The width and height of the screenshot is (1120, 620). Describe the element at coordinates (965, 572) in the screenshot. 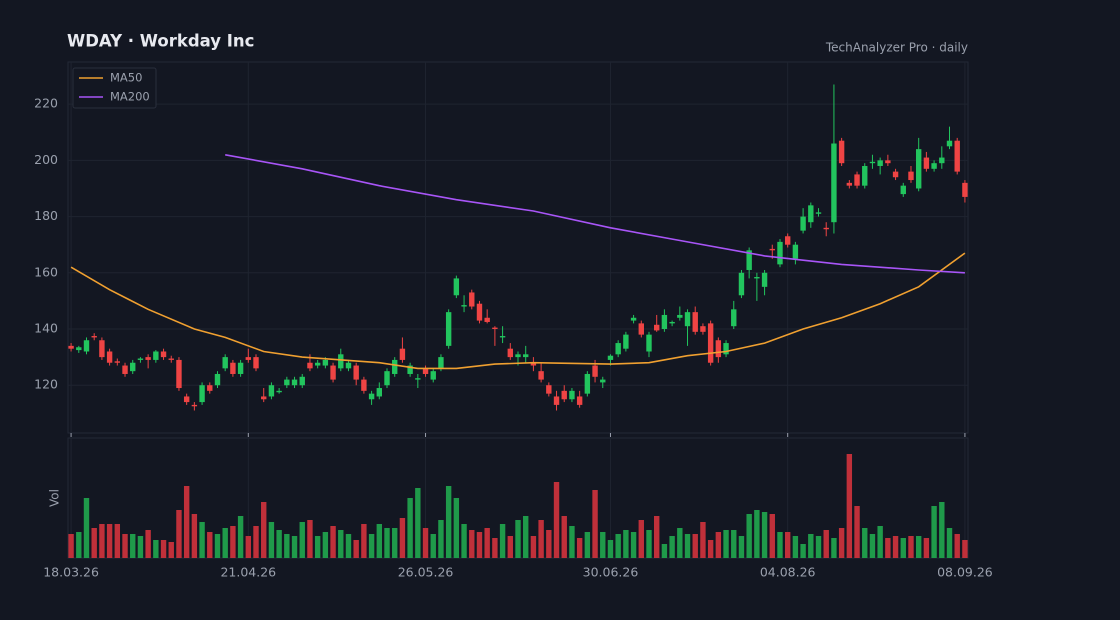

I see `x-tick-label: 08.09.26` at that location.